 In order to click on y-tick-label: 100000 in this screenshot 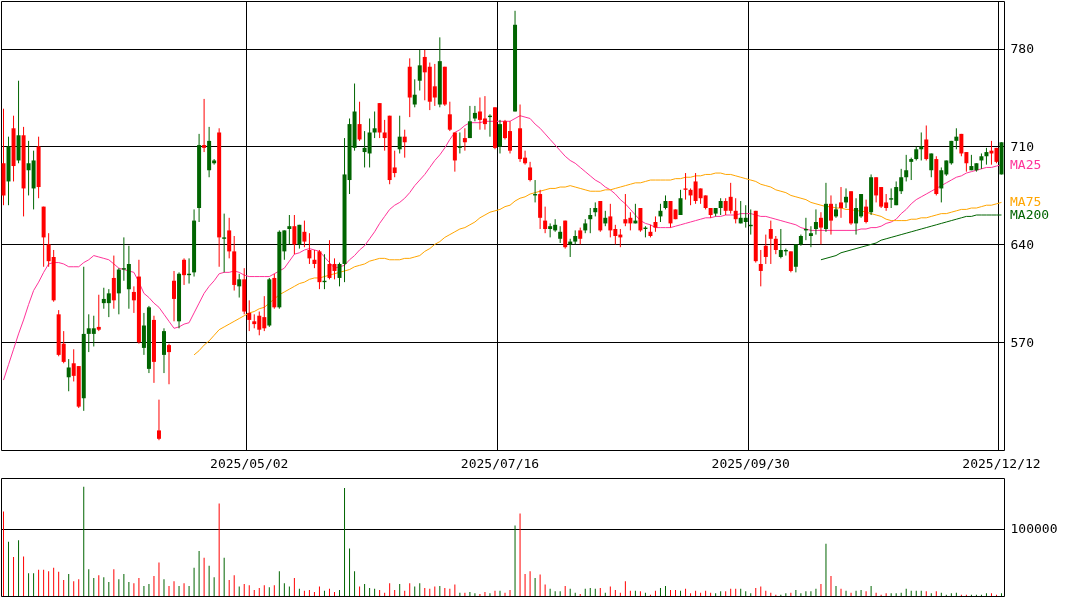, I will do `click(1034, 529)`.